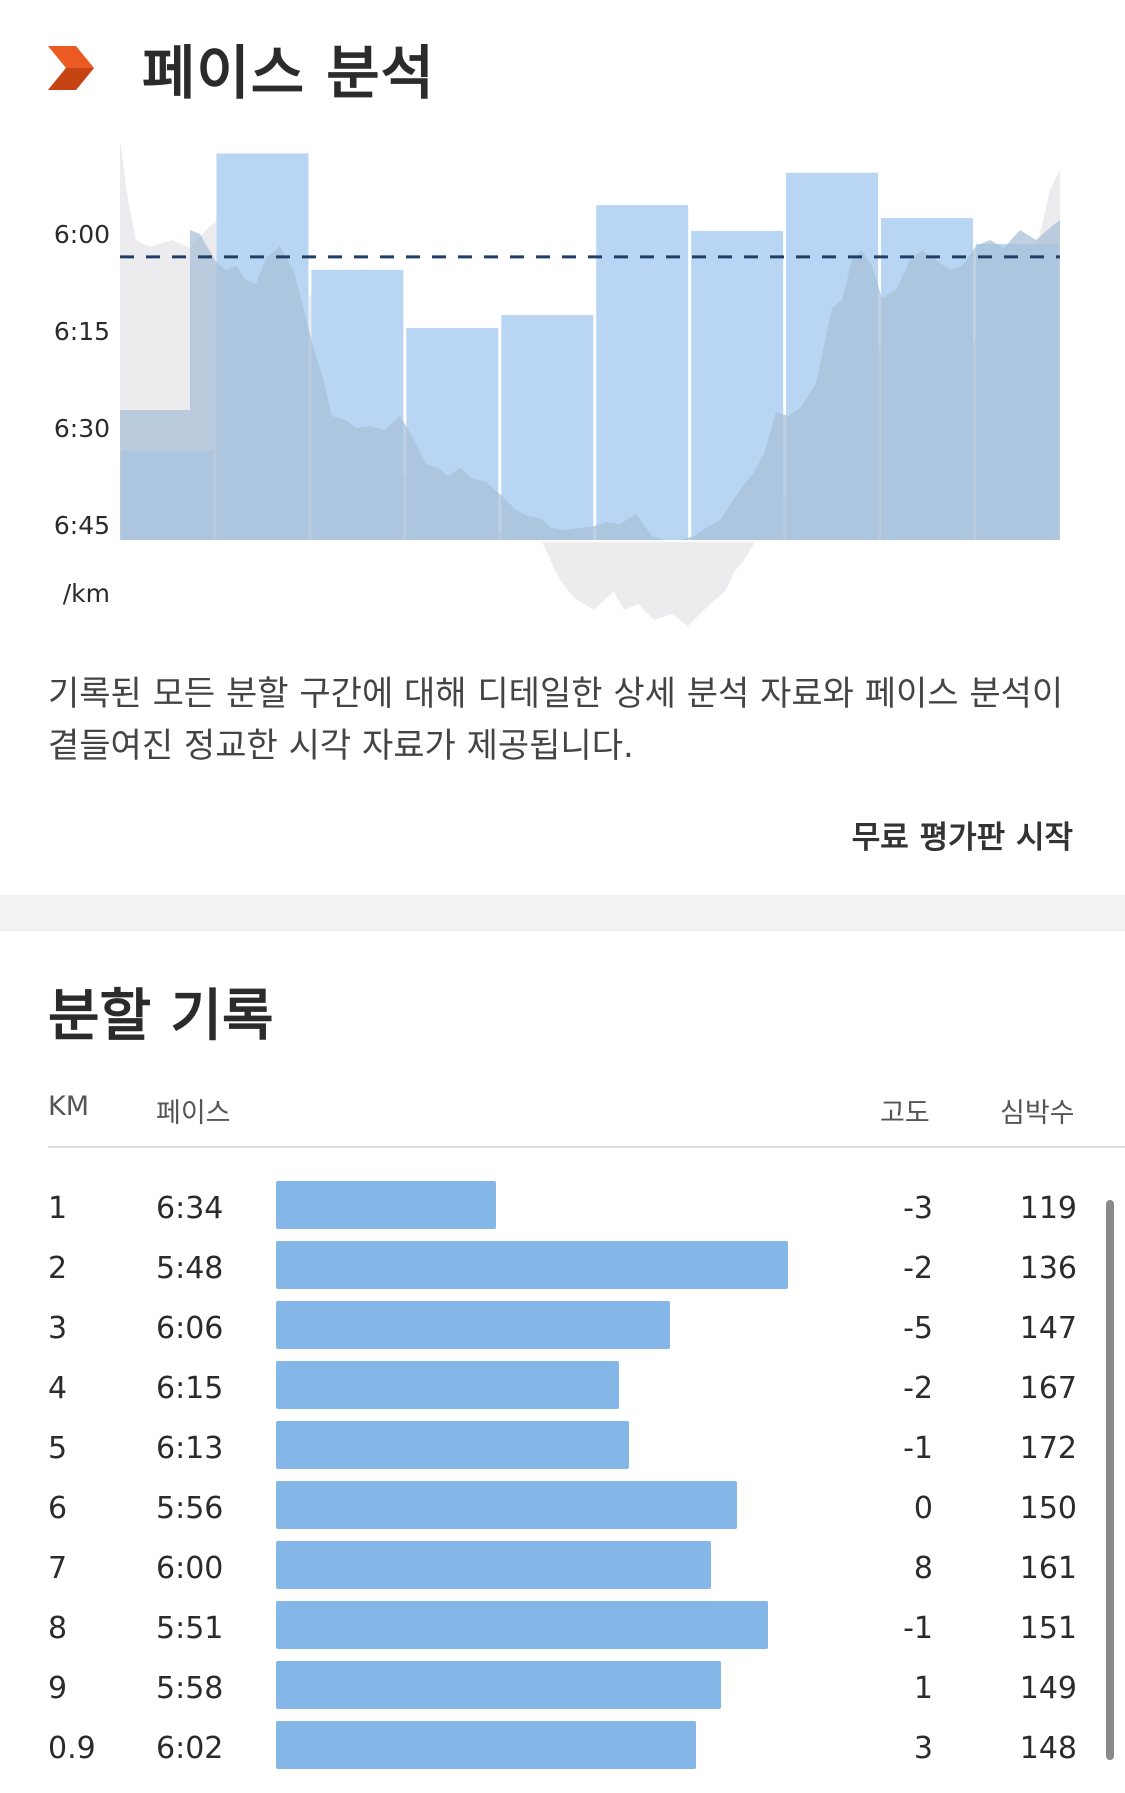  What do you see at coordinates (58, 1328) in the screenshot?
I see `split-km: 3` at bounding box center [58, 1328].